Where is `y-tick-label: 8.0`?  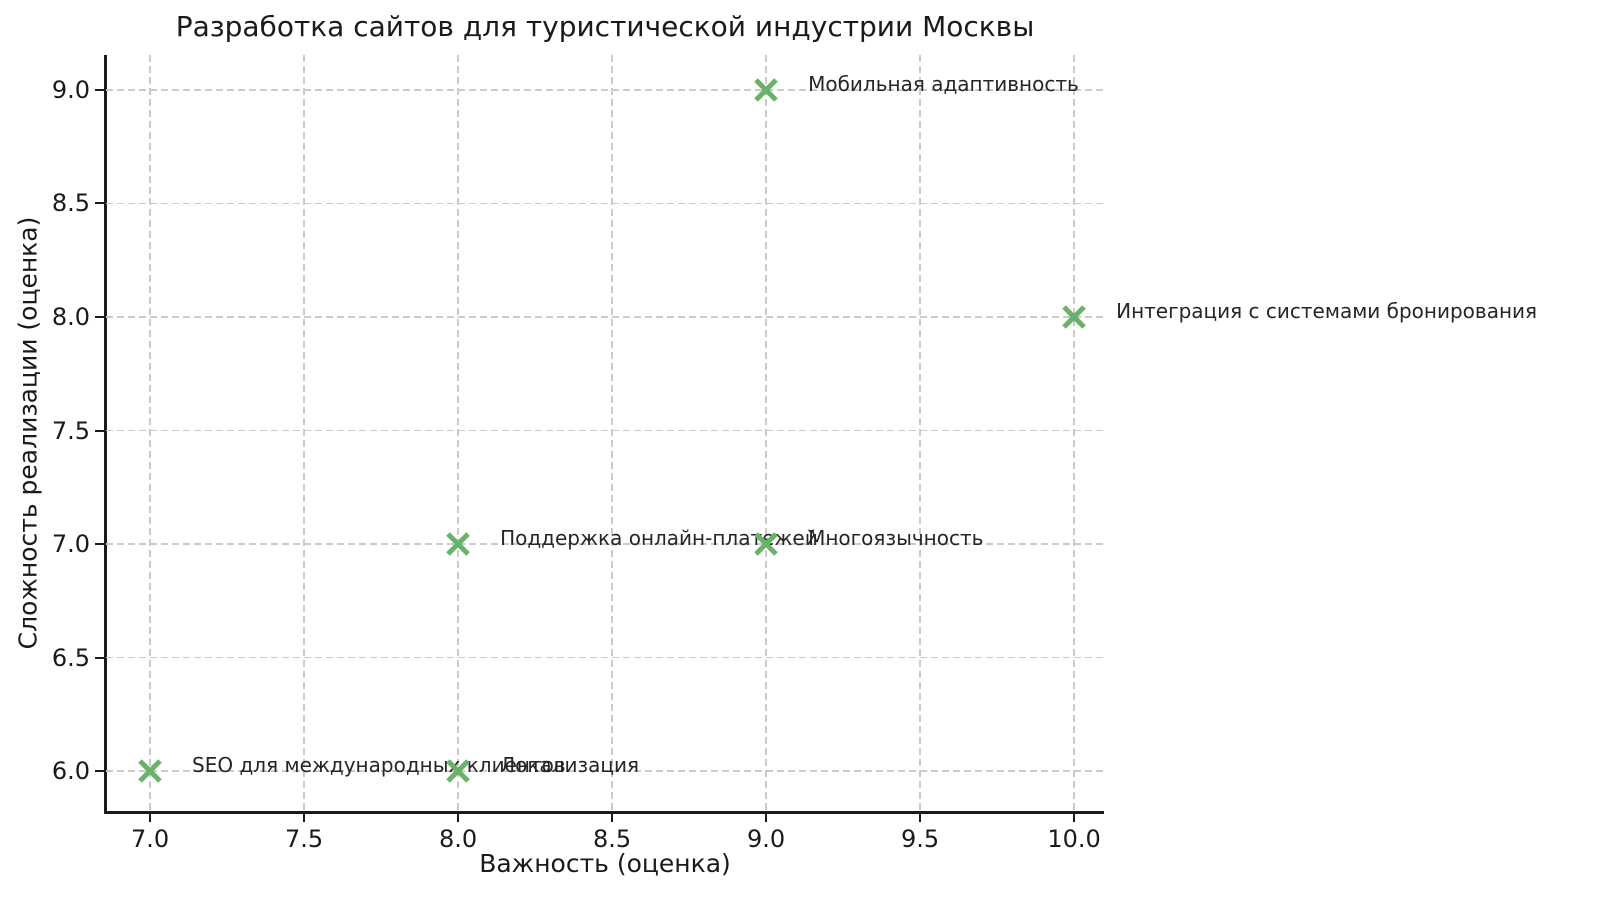
y-tick-label: 8.0 is located at coordinates (70, 316).